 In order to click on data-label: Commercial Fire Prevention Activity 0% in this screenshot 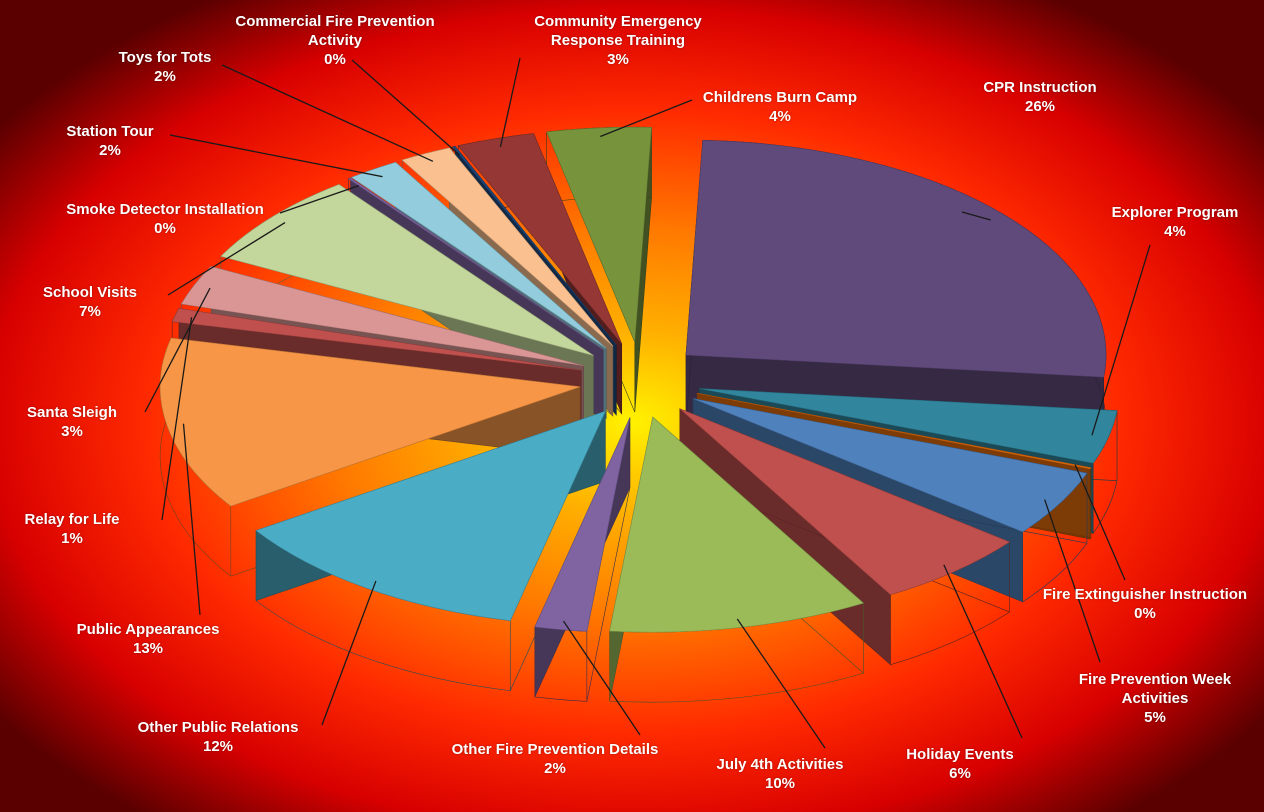, I will do `click(335, 40)`.